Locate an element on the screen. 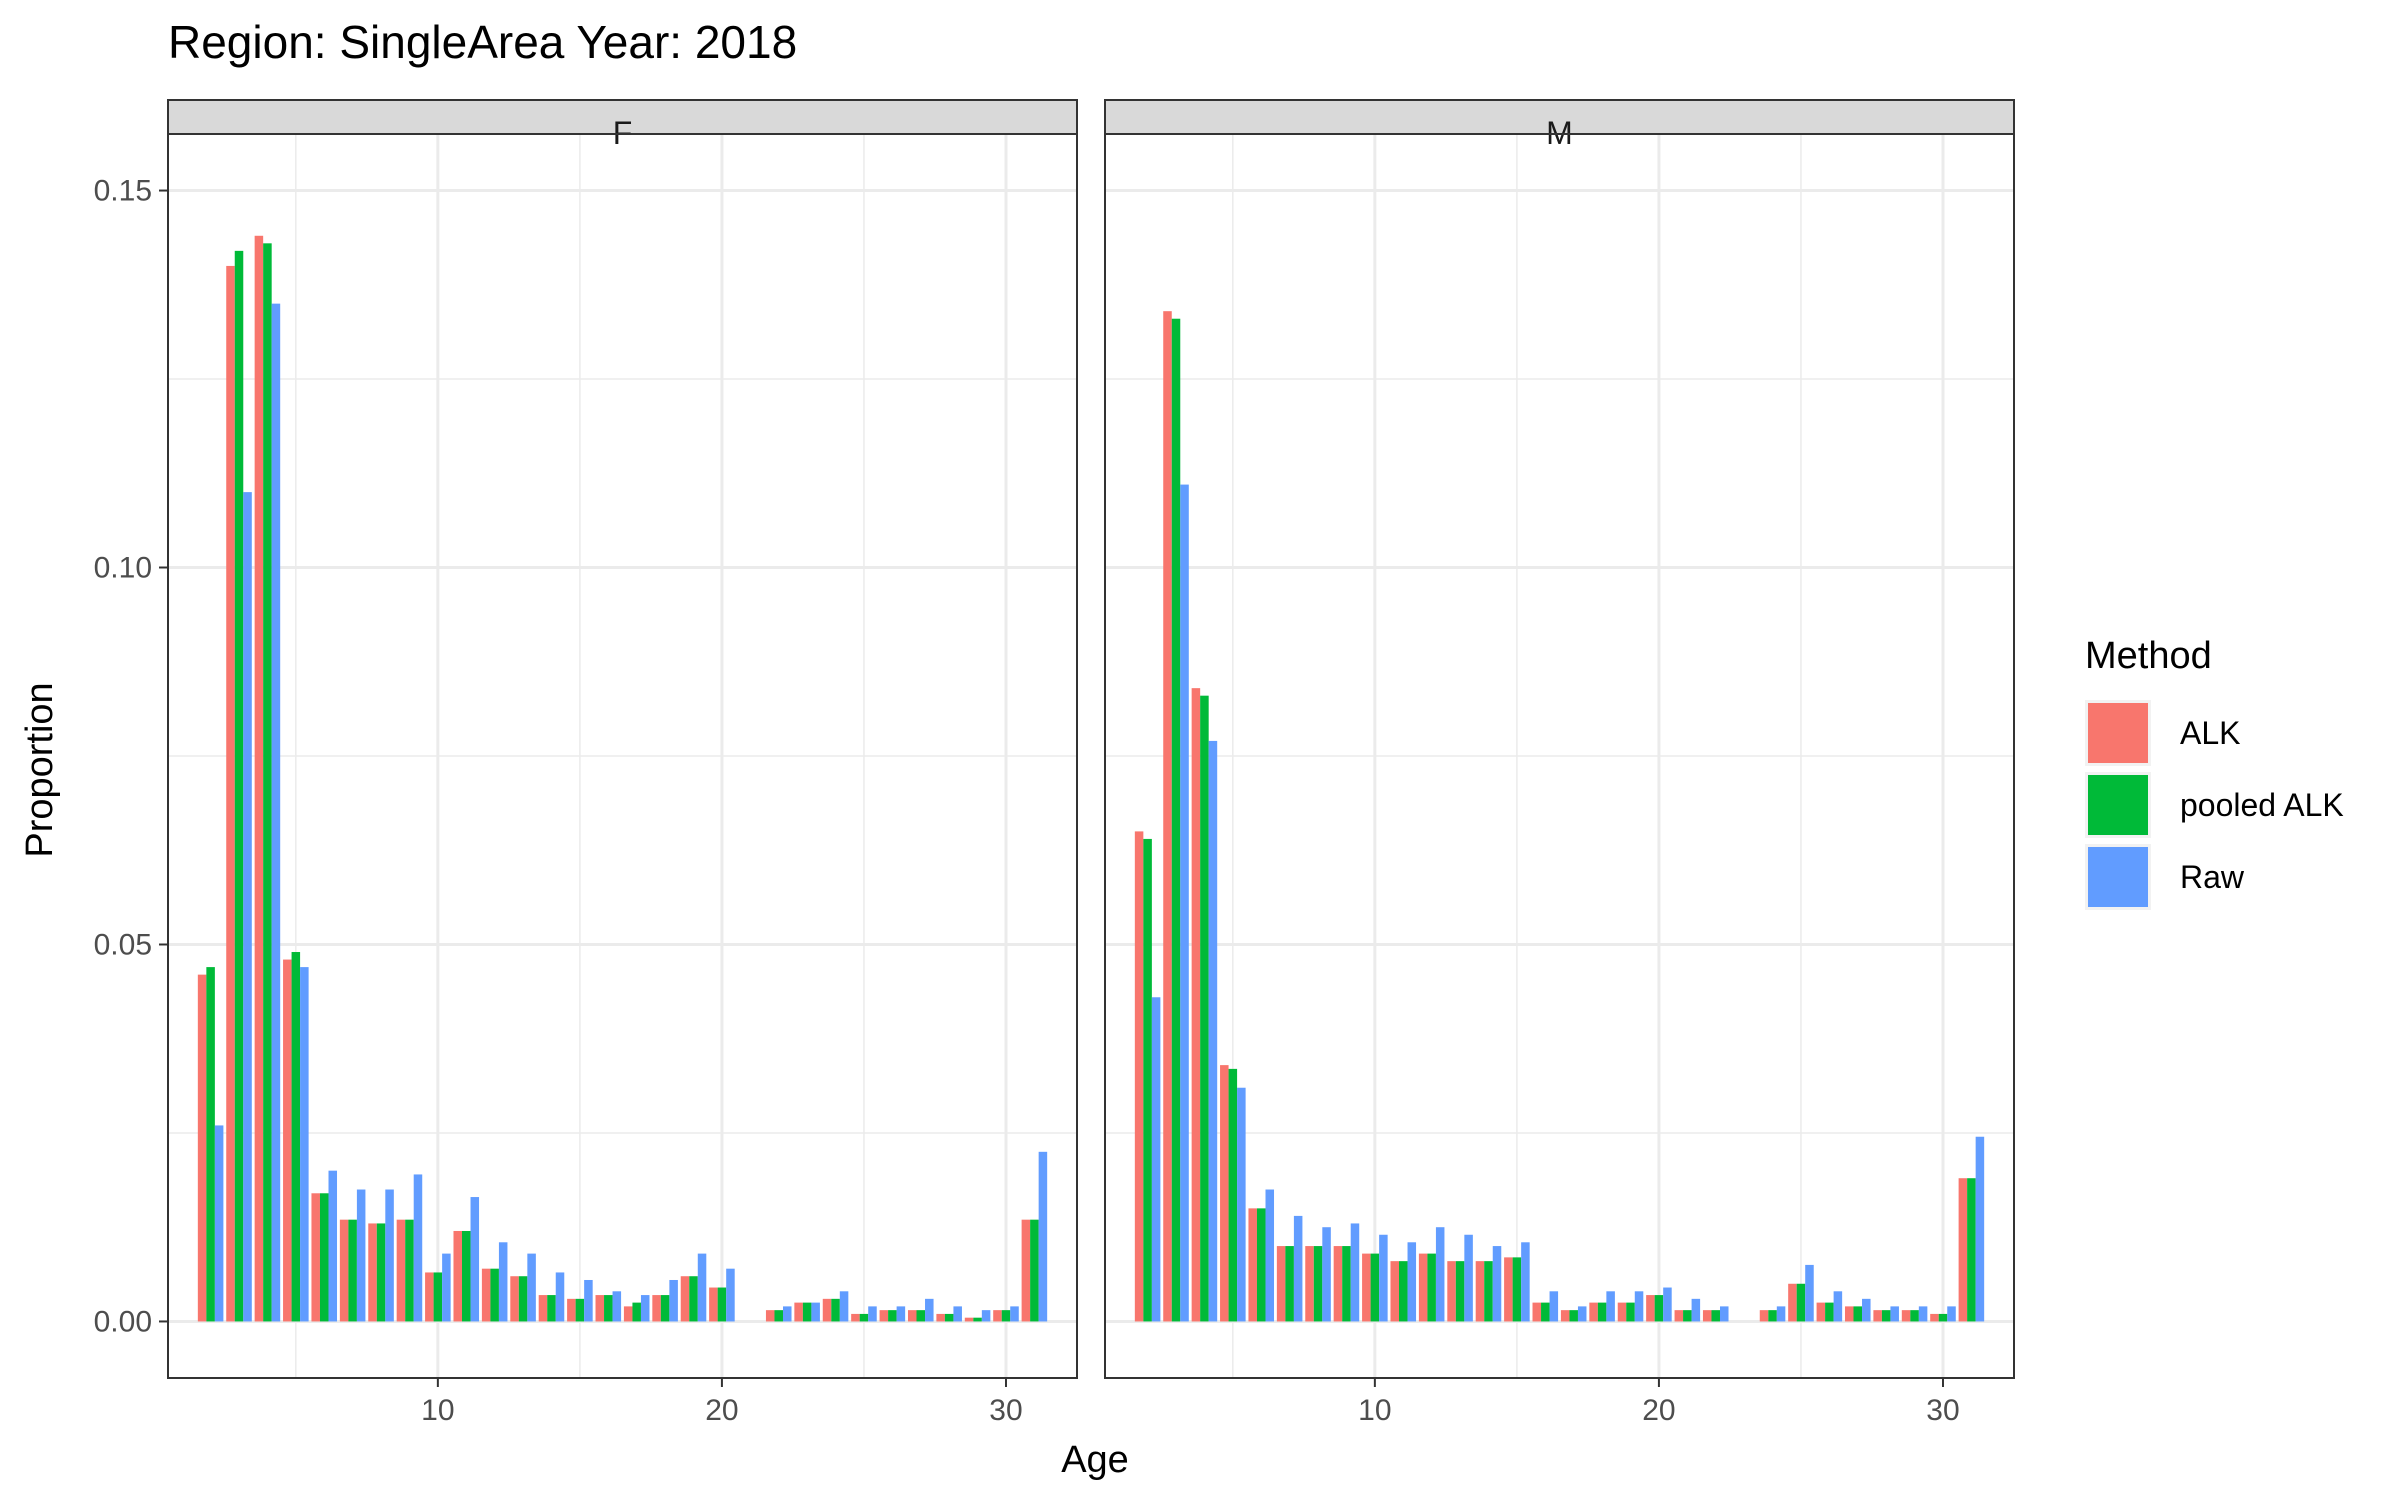 The height and width of the screenshot is (1500, 2400). y-axis-label: Proportion is located at coordinates (40, 769).